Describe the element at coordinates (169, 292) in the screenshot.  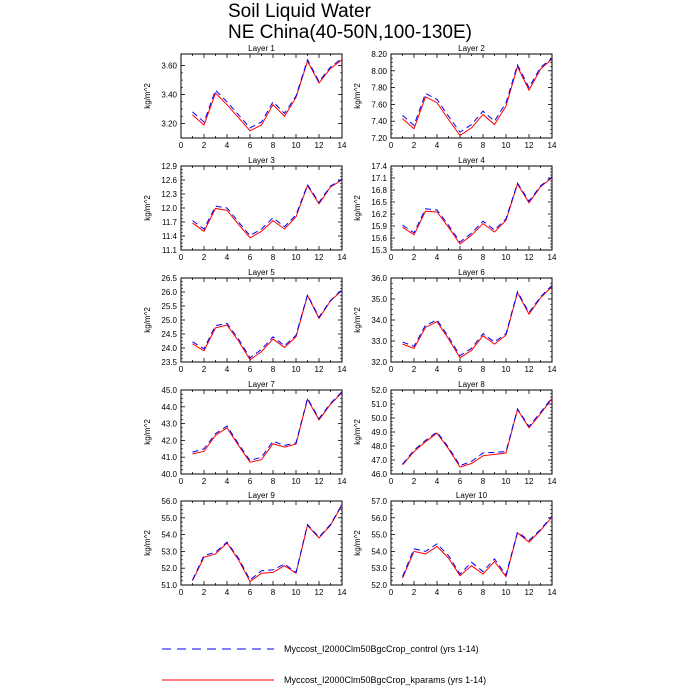
I see `y-tick-label: 26.0` at that location.